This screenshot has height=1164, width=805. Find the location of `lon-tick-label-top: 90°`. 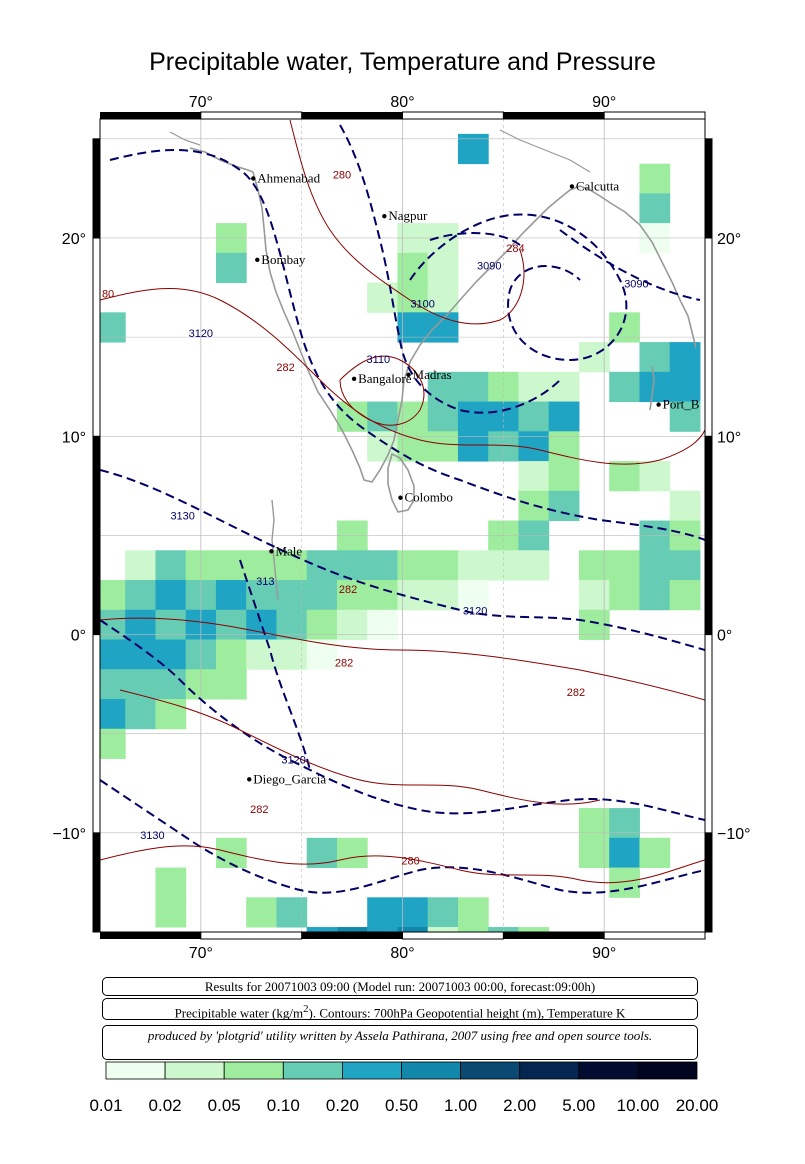

lon-tick-label-top: 90° is located at coordinates (604, 102).